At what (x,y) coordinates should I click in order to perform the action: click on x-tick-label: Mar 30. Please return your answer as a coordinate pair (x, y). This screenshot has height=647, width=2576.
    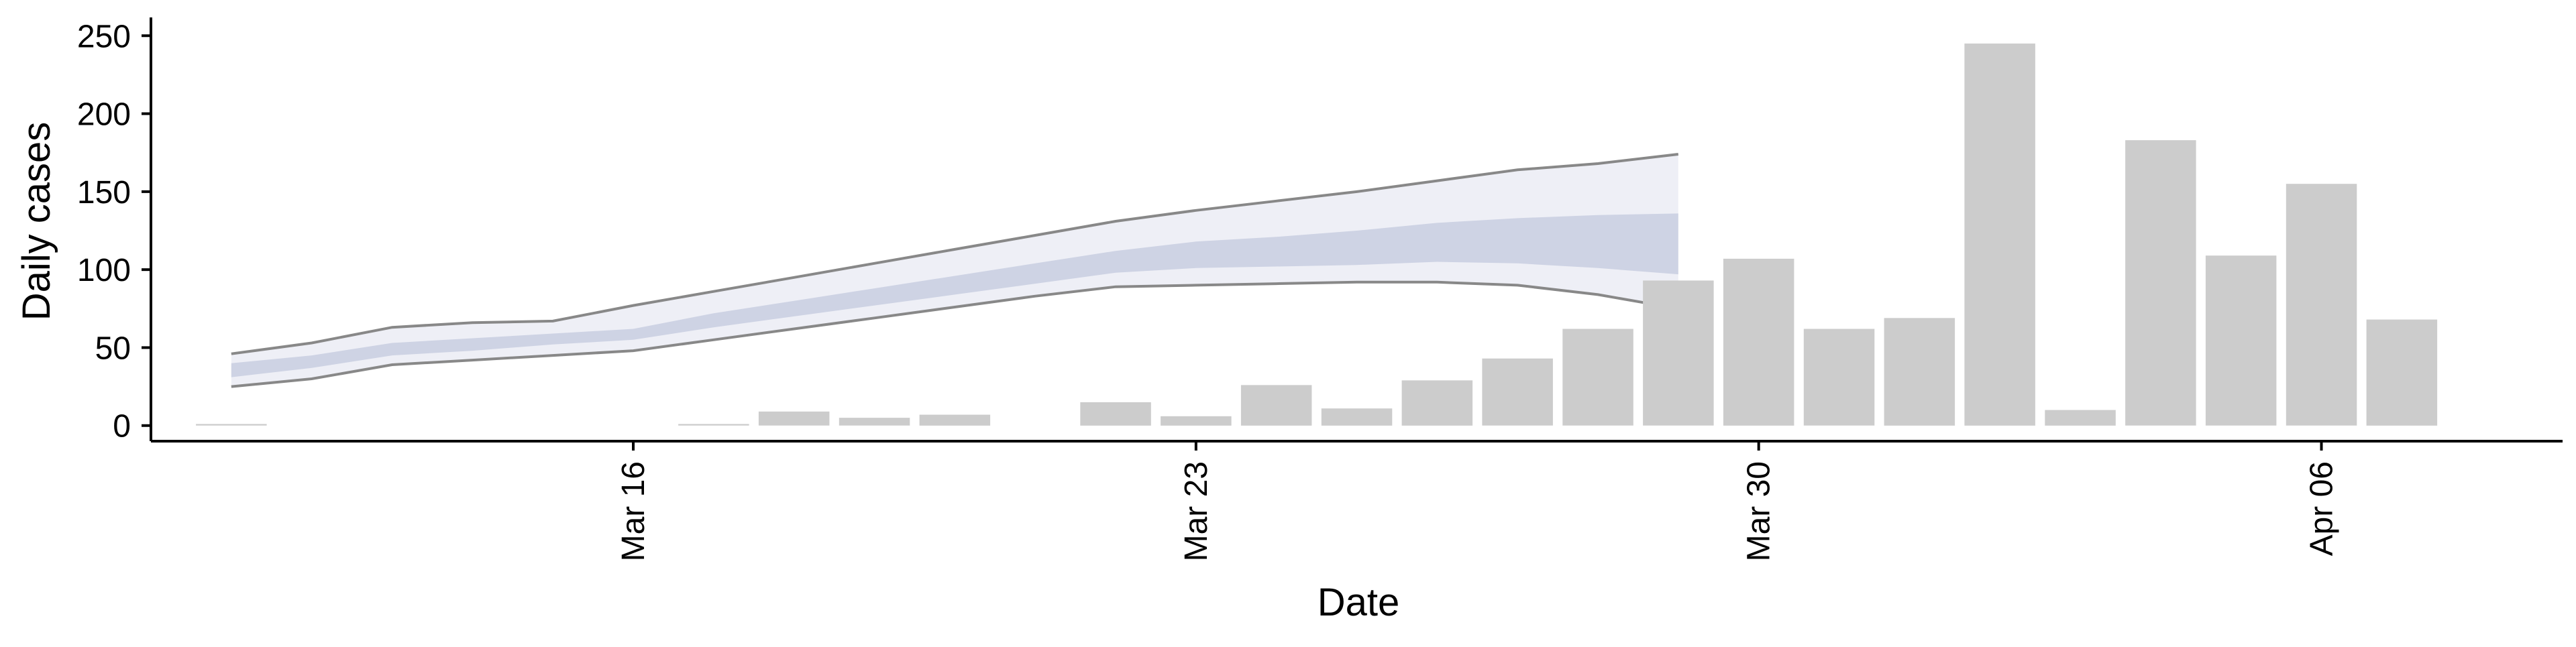
    Looking at the image, I should click on (1759, 511).